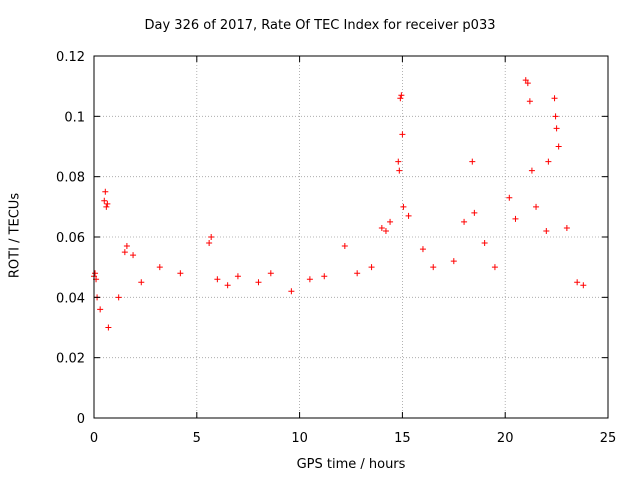  What do you see at coordinates (70, 57) in the screenshot?
I see `y-tick-label: 0.12` at bounding box center [70, 57].